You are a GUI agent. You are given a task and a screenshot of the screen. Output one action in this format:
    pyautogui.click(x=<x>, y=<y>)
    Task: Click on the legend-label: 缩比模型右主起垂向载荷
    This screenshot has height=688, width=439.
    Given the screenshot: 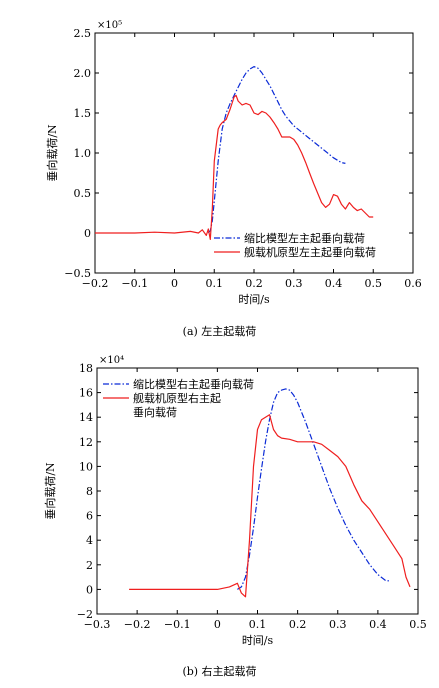 What is the action you would take?
    pyautogui.click(x=193, y=384)
    